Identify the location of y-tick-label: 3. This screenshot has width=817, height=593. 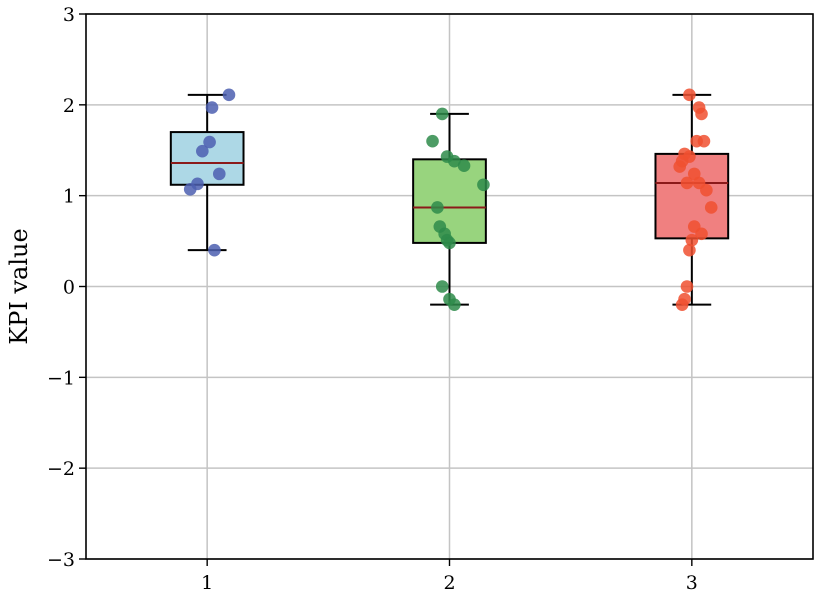
(69, 15).